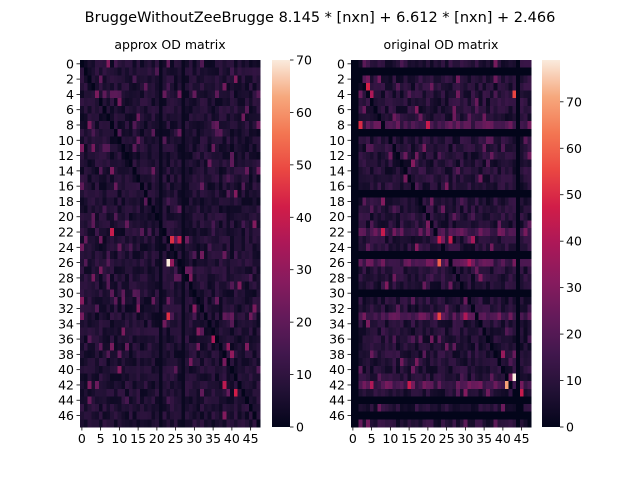 This screenshot has height=480, width=640. Describe the element at coordinates (194, 438) in the screenshot. I see `x-tick-label: 30` at that location.